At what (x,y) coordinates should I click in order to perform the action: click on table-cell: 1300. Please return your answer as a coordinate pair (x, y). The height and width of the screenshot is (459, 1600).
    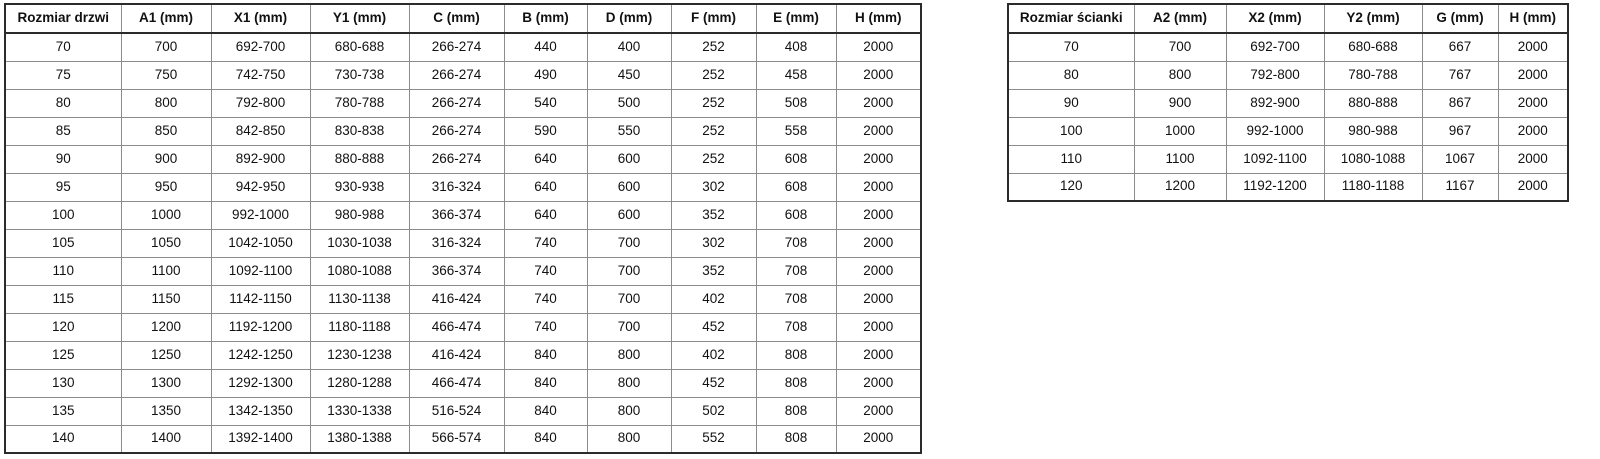
    Looking at the image, I should click on (166, 383).